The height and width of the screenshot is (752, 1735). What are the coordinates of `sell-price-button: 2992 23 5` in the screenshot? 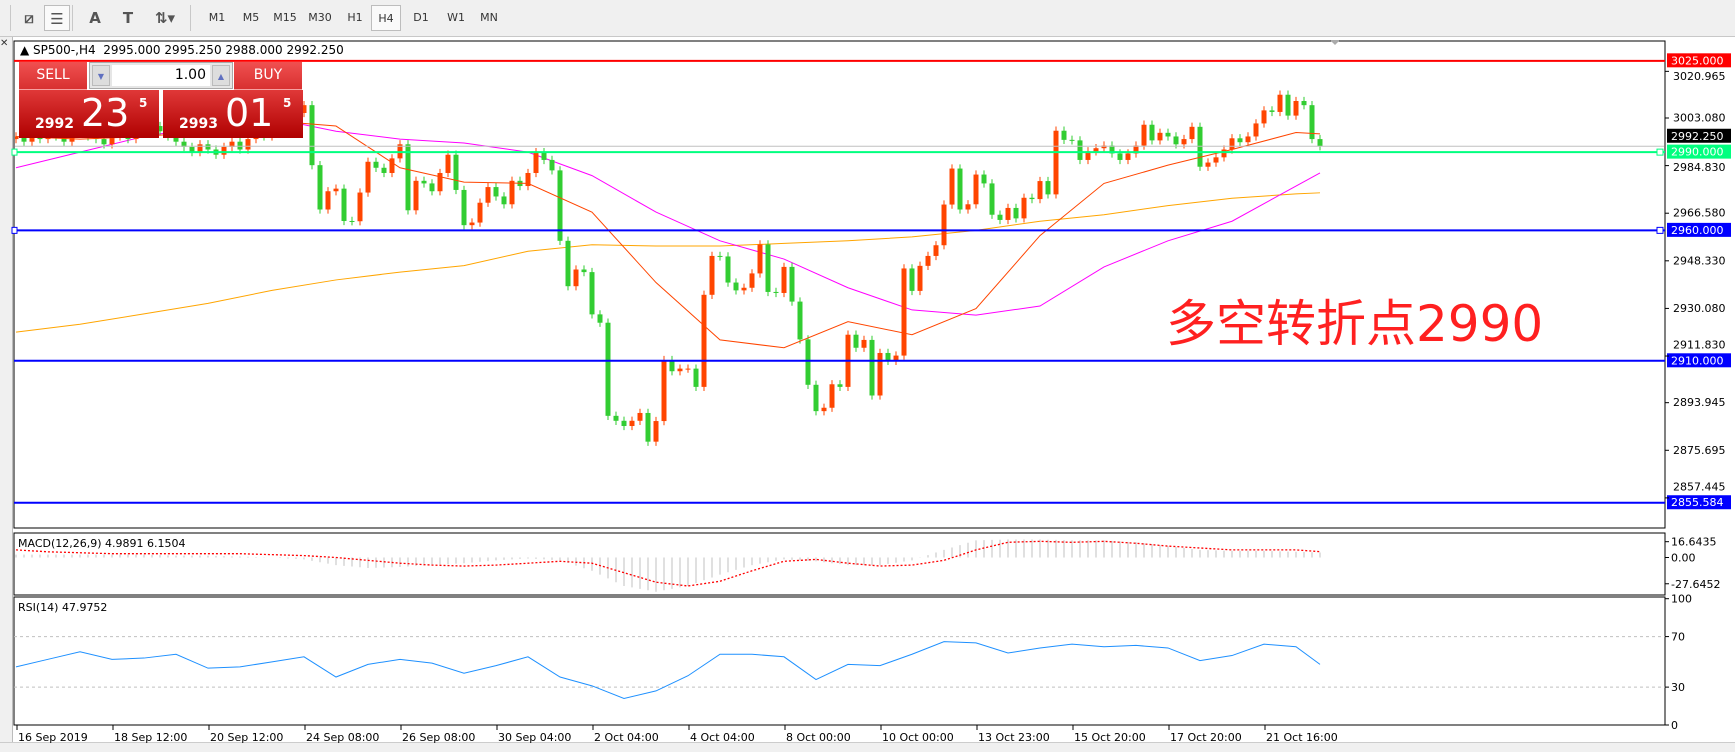 It's located at (89, 114).